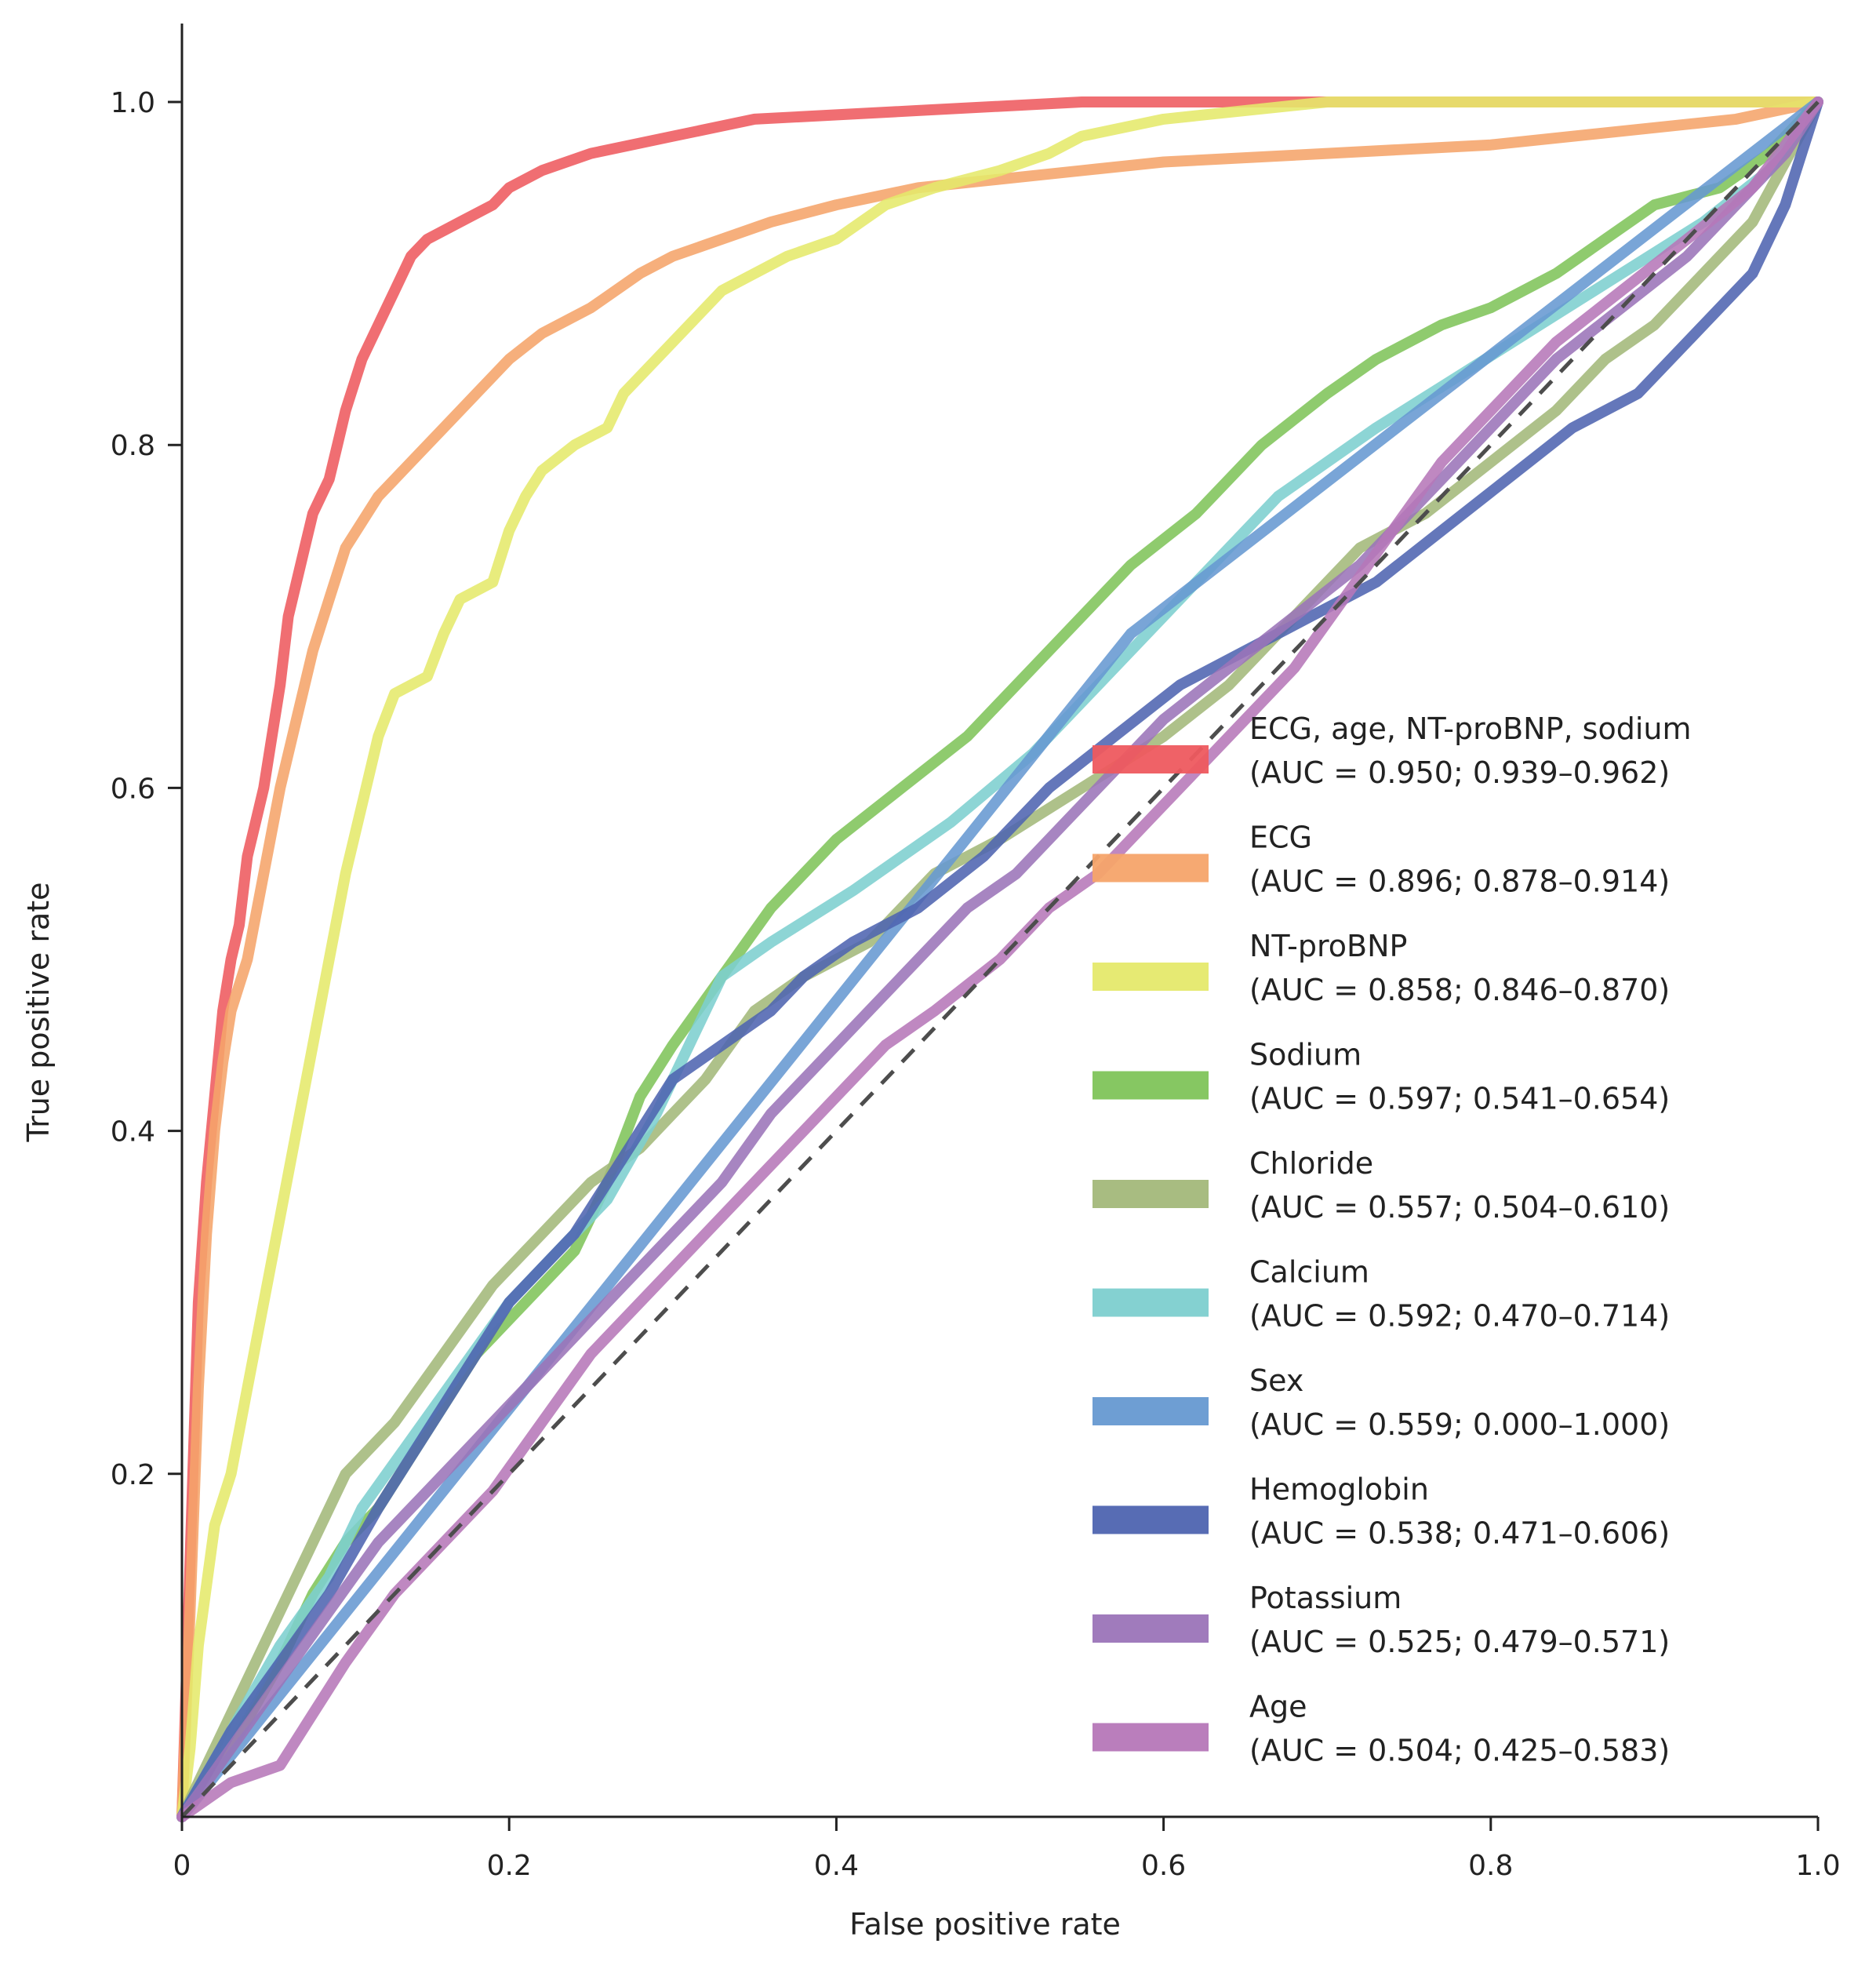  Describe the element at coordinates (1470, 729) in the screenshot. I see `legend-label: ECG, age, NT-proBNP, sodium` at that location.